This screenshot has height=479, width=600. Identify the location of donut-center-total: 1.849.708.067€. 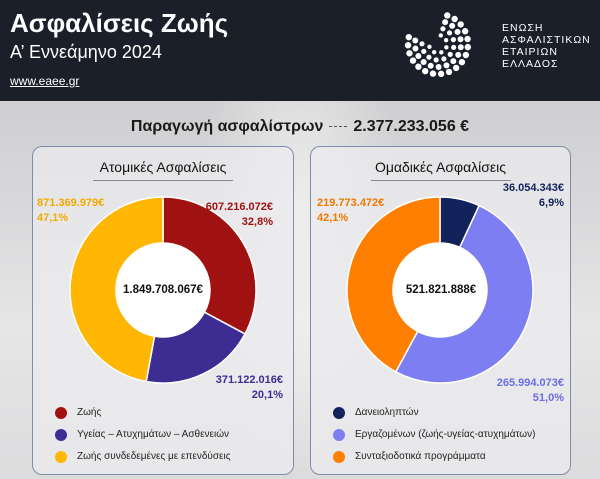
(163, 290).